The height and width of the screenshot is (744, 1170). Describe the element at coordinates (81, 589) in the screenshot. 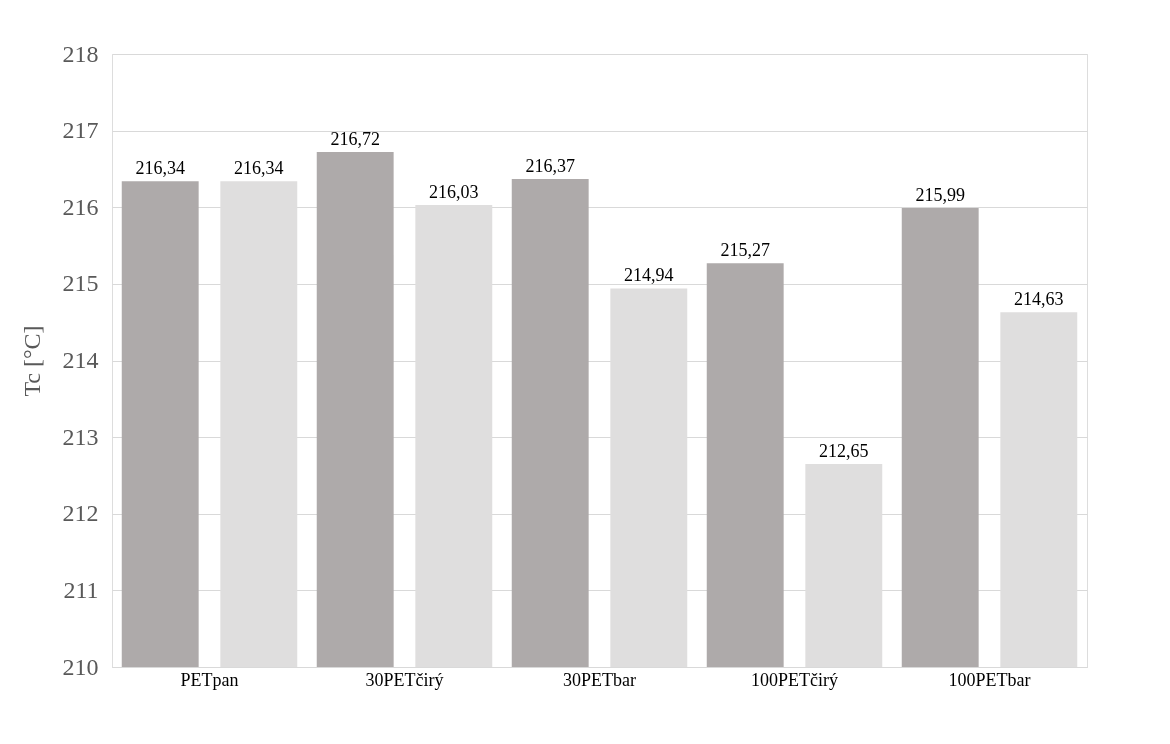

I see `y-tick-label: 211` at that location.